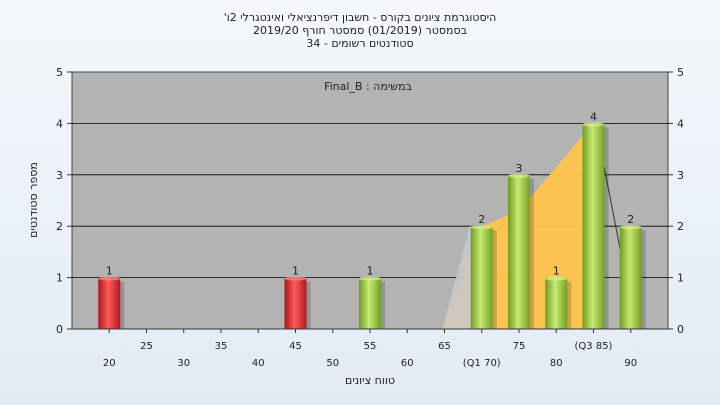  Describe the element at coordinates (556, 271) in the screenshot. I see `bar-value-label-80: 1` at that location.